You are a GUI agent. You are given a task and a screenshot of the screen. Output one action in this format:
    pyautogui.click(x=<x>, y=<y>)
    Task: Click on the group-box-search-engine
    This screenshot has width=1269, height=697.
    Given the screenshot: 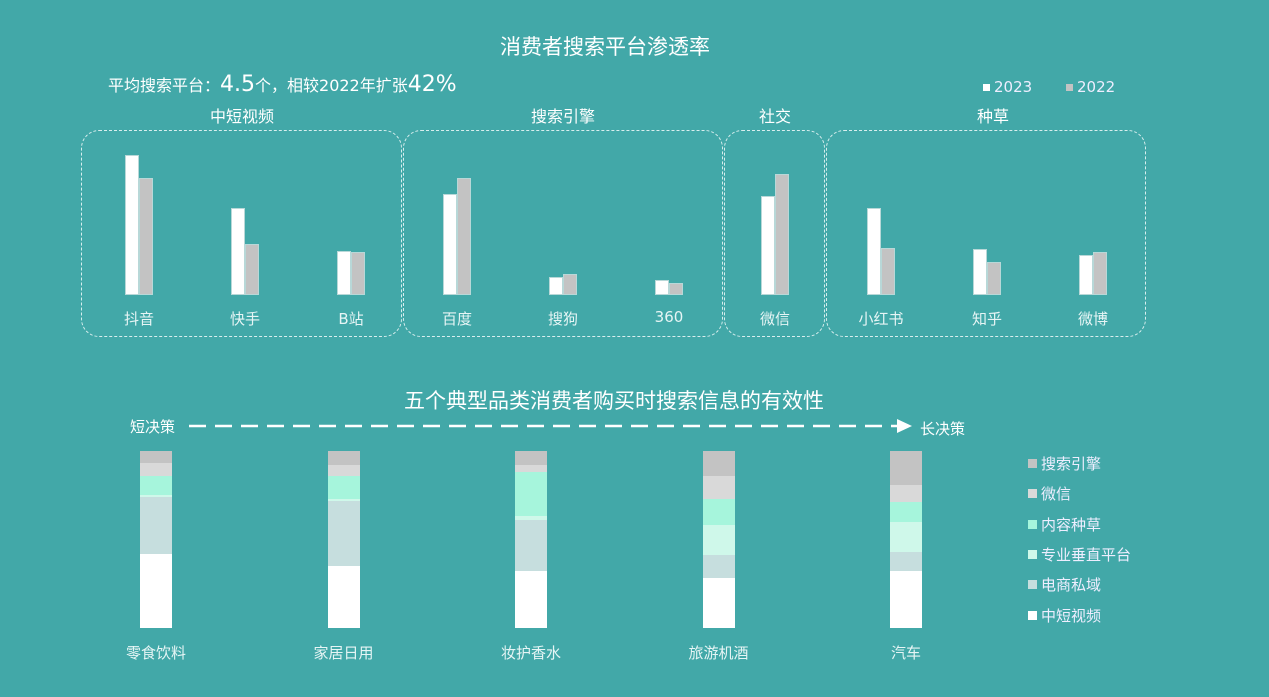 What is the action you would take?
    pyautogui.click(x=563, y=233)
    